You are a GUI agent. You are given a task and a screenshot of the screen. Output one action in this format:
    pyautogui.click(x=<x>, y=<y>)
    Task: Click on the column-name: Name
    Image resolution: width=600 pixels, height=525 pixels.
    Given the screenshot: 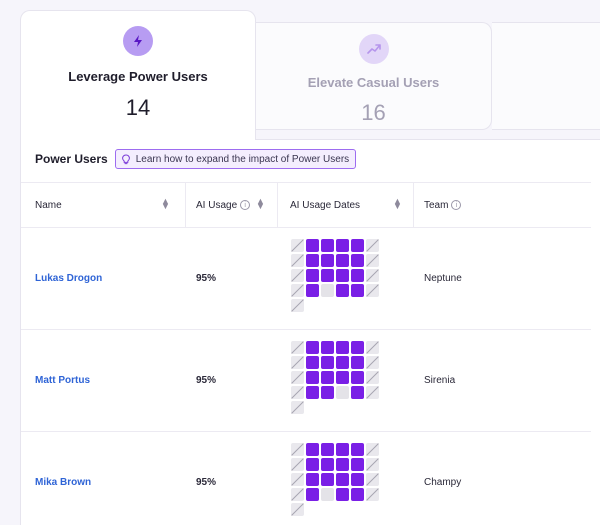 What is the action you would take?
    pyautogui.click(x=48, y=205)
    